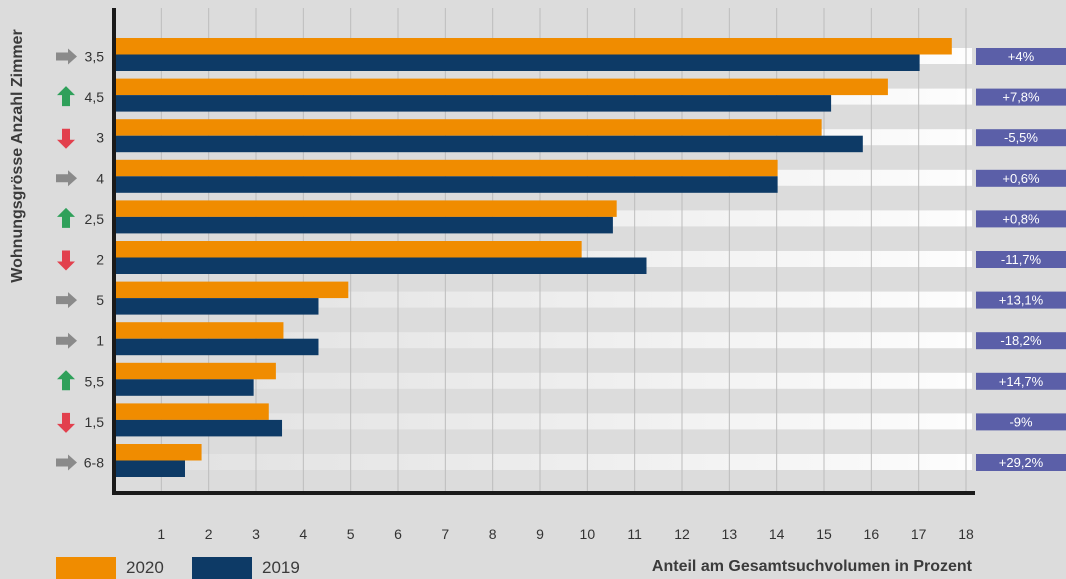  I want to click on category-label: 2, so click(100, 260).